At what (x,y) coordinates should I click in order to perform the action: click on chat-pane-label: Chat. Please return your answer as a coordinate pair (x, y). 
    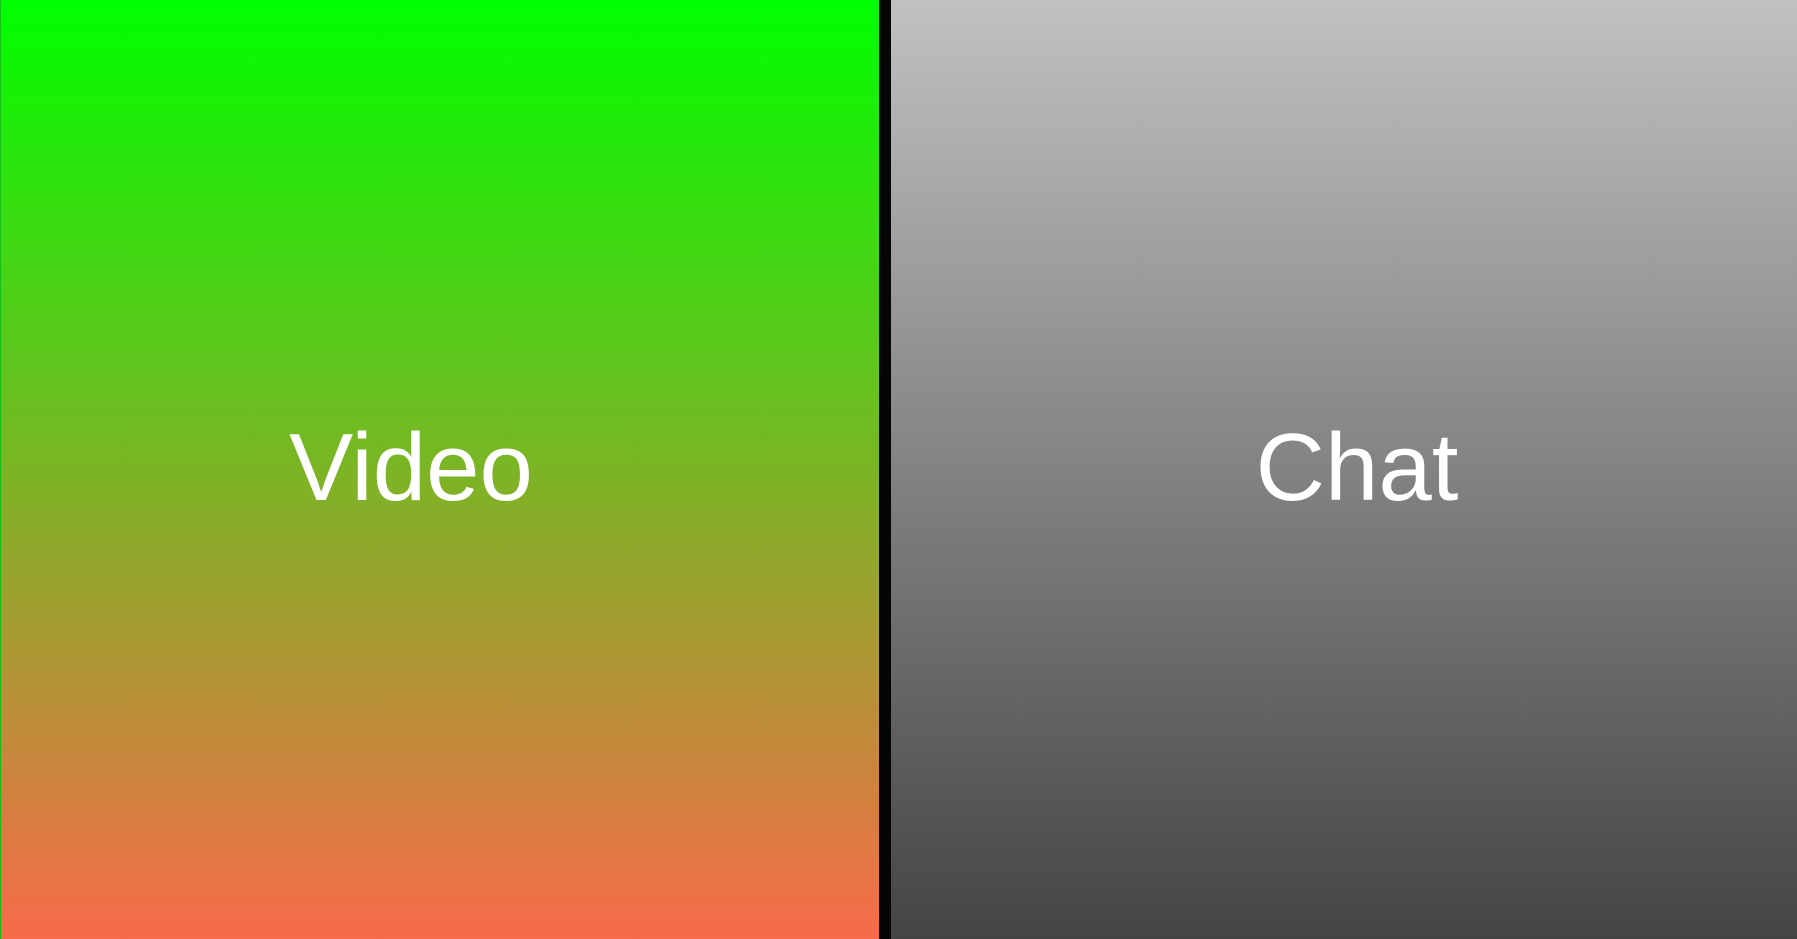
    Looking at the image, I should click on (1357, 467).